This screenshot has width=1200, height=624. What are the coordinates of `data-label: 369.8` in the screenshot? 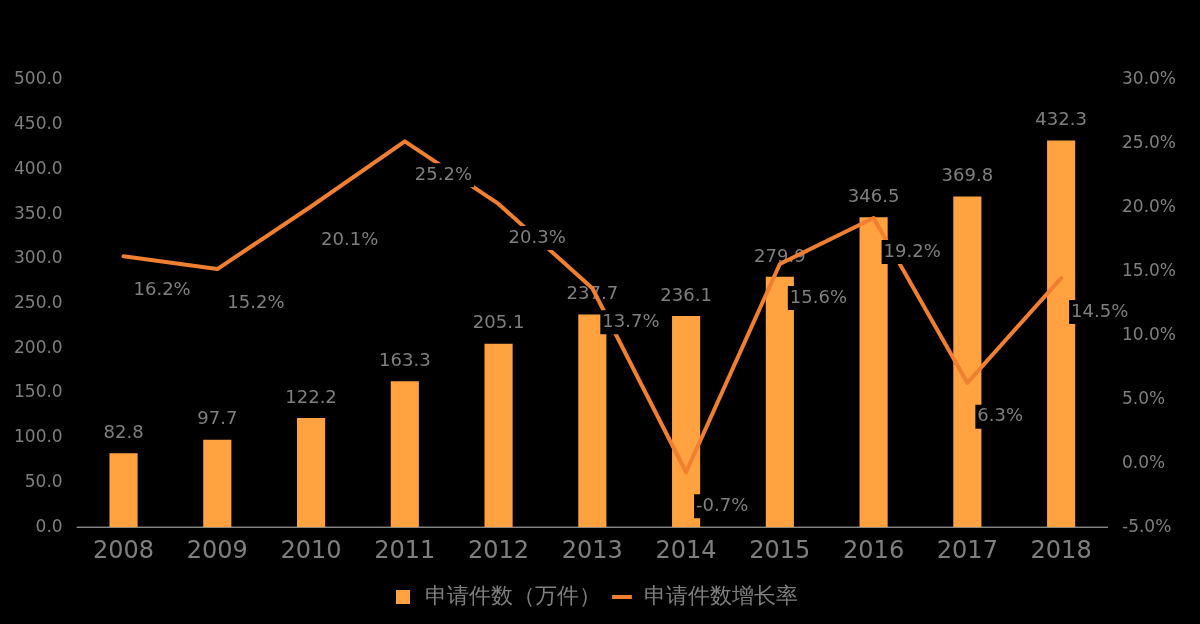 It's located at (967, 175).